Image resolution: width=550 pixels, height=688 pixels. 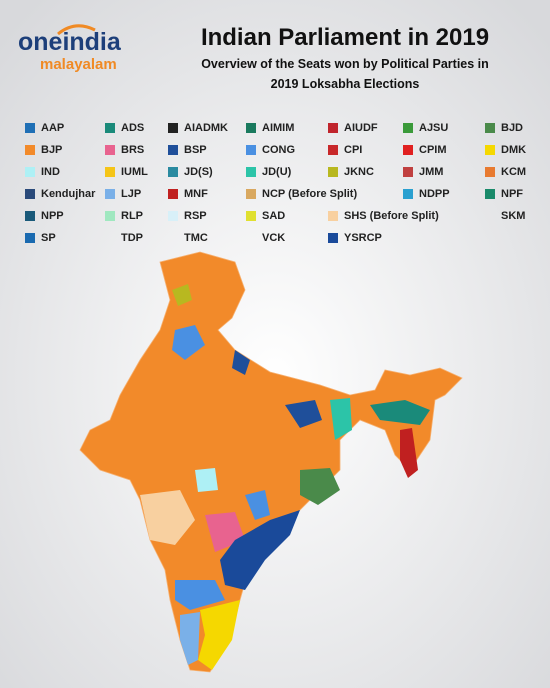 I want to click on legend-label: RSP, so click(x=195, y=216).